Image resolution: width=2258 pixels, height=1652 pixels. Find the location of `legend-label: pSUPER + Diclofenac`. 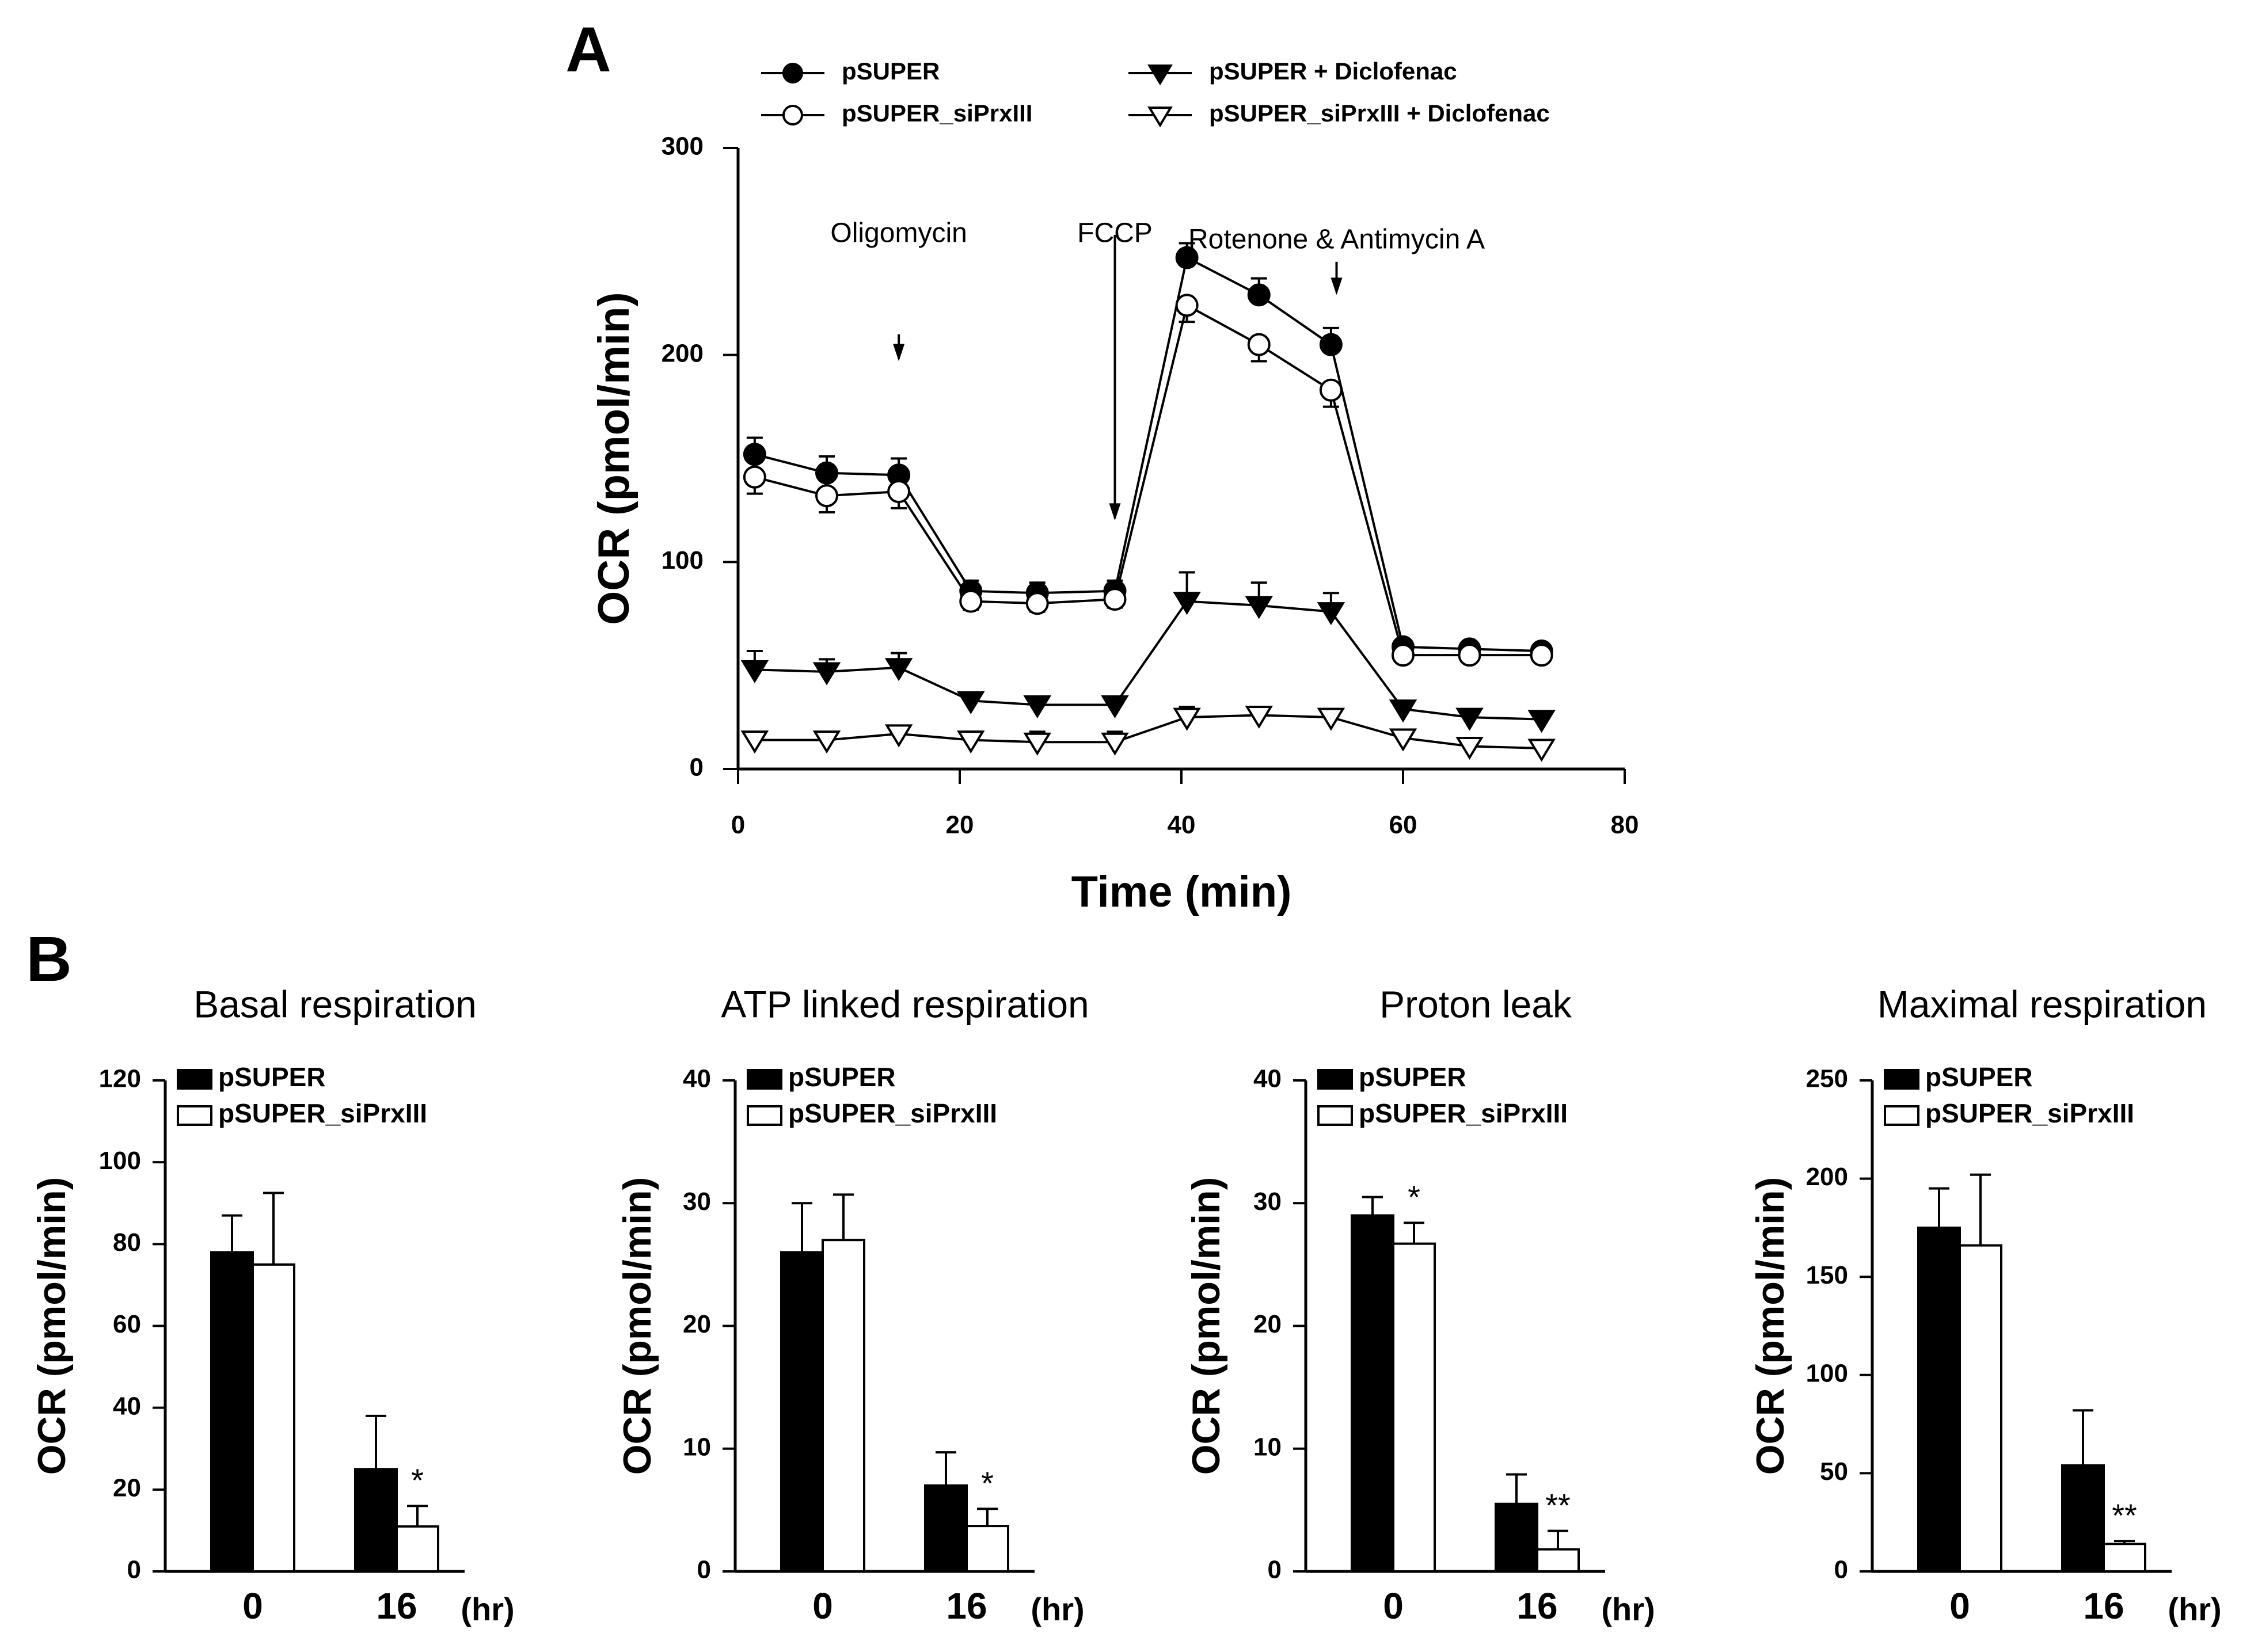

legend-label: pSUPER + Diclofenac is located at coordinates (1333, 71).